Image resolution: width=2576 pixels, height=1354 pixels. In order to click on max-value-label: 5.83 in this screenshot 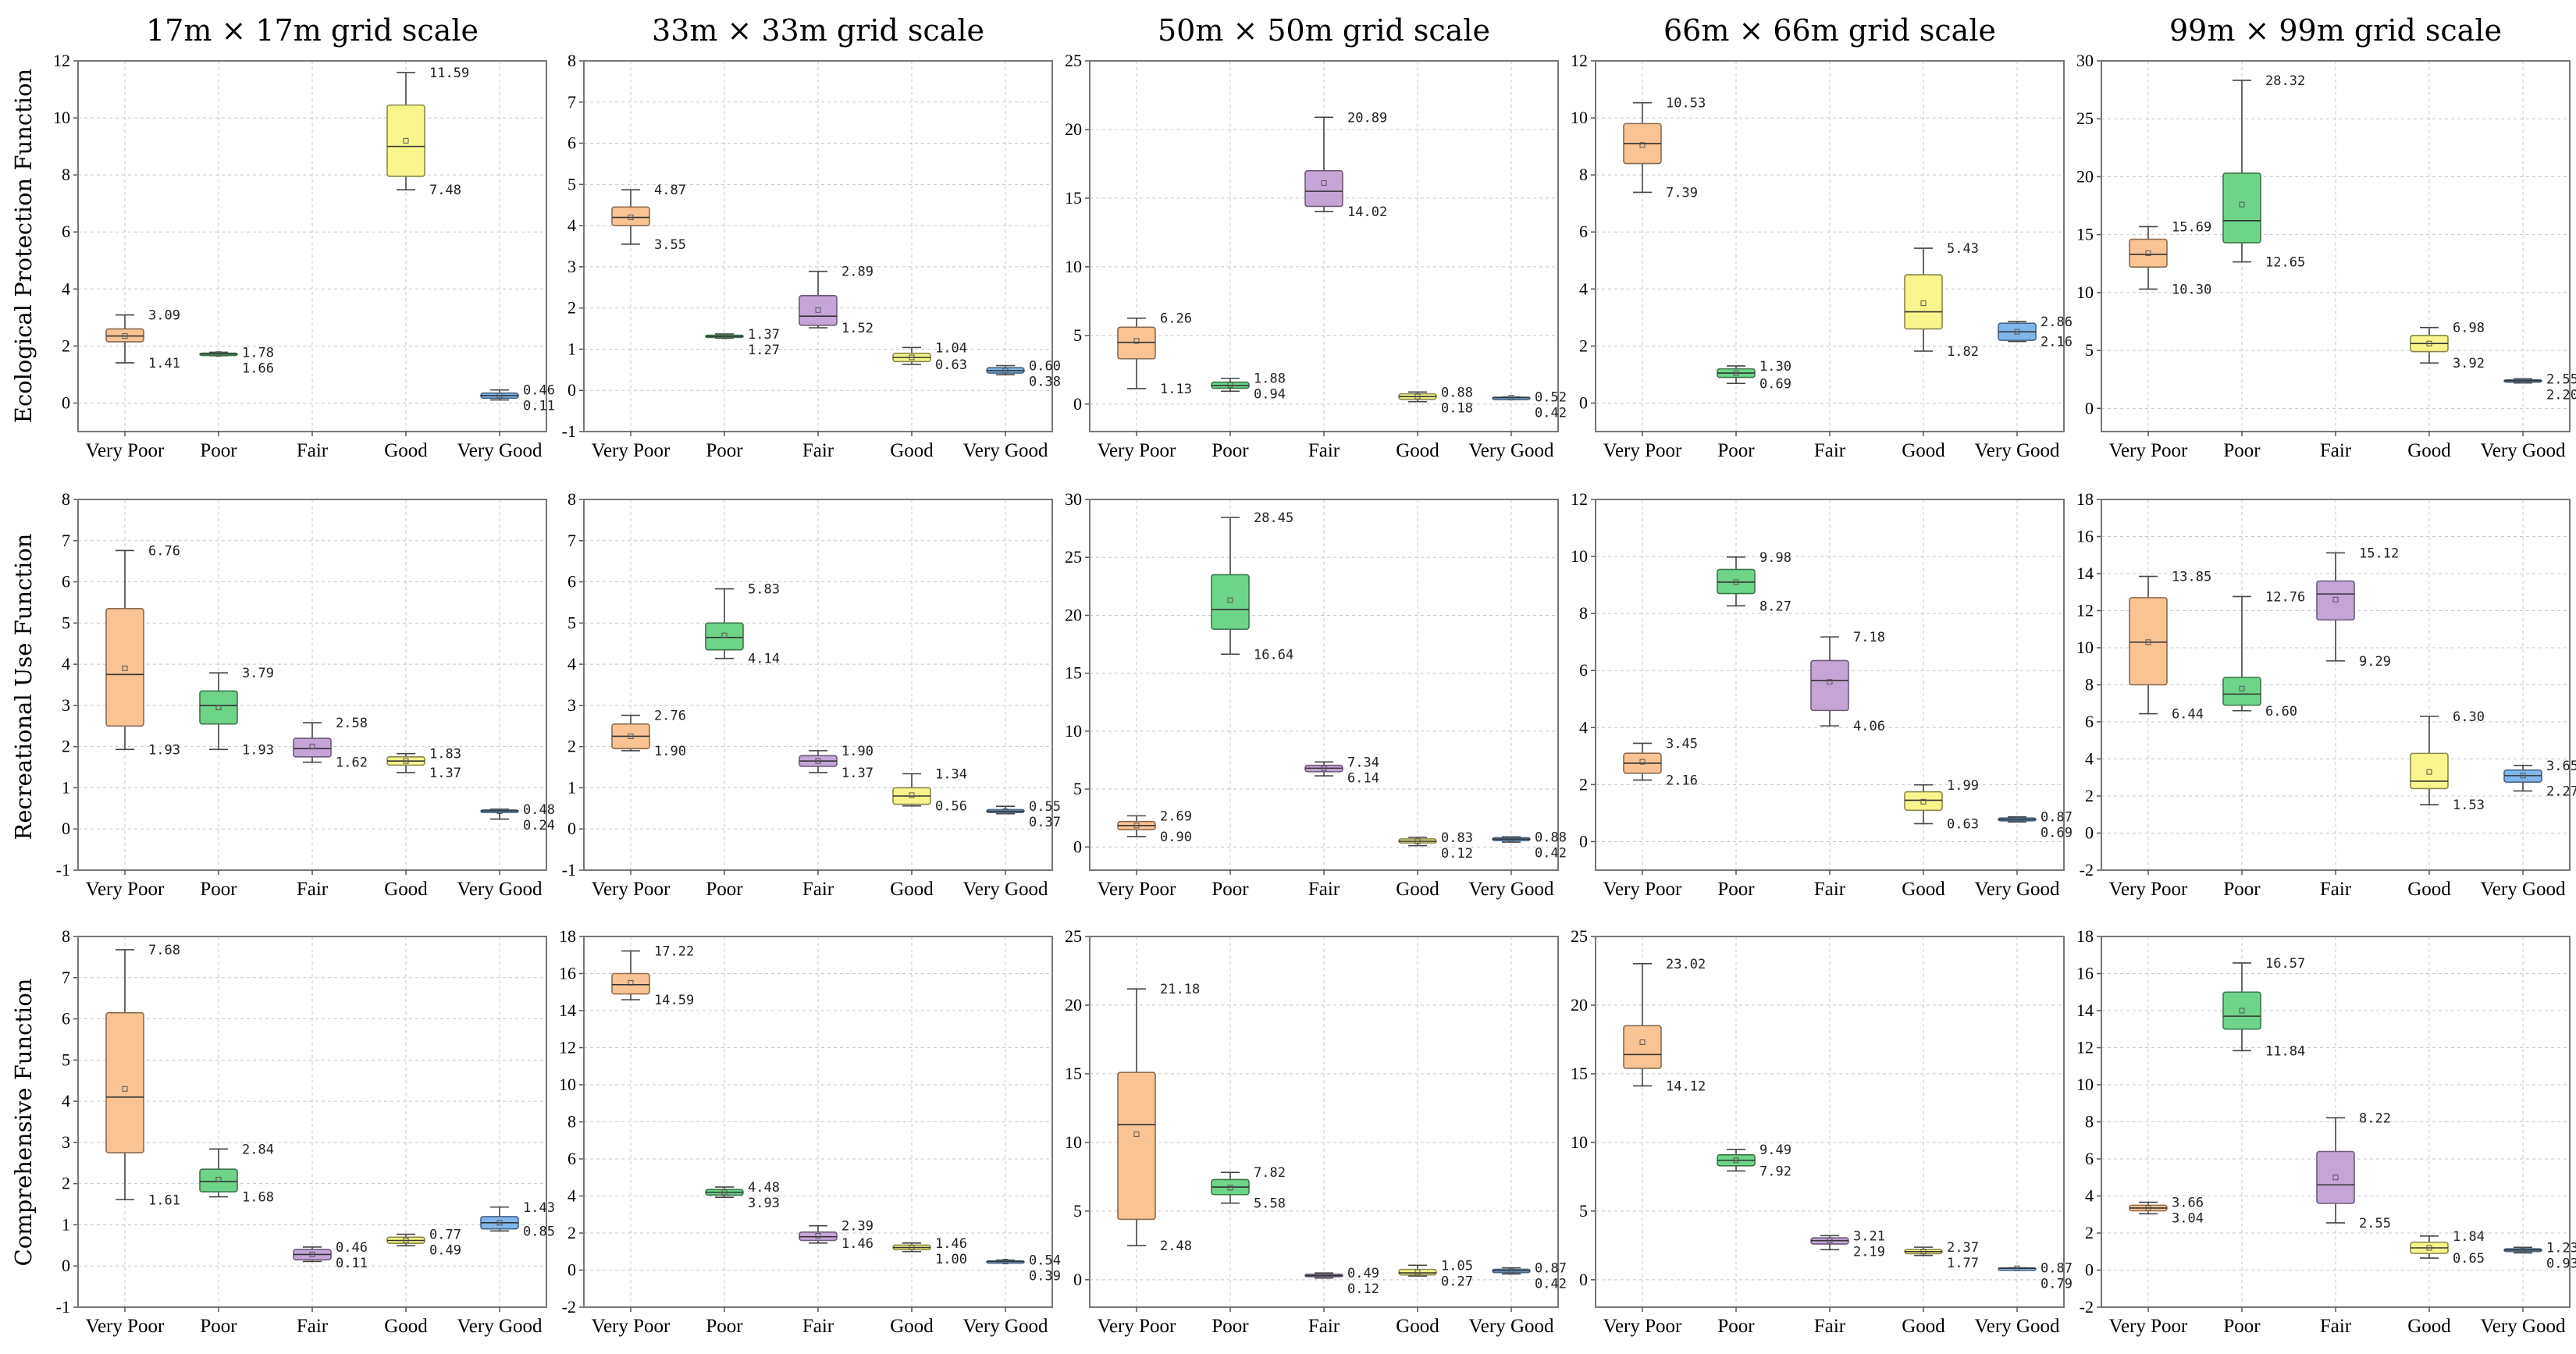, I will do `click(764, 590)`.